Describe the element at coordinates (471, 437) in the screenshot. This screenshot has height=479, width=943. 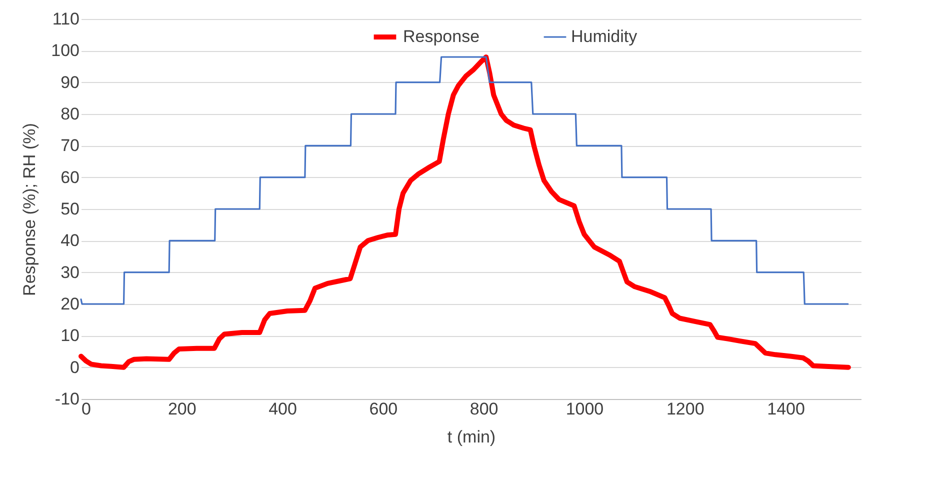
I see `x-axis-title: t (min)` at that location.